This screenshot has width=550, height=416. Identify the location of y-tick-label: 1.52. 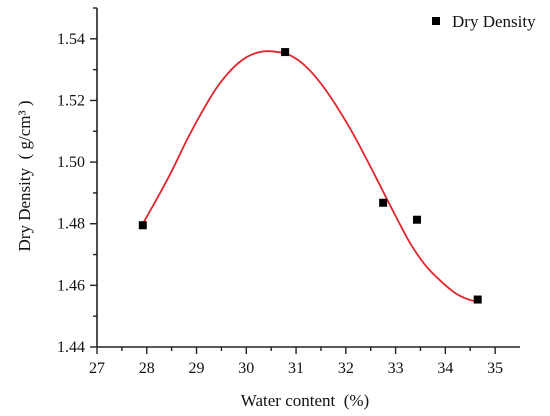
(71, 100).